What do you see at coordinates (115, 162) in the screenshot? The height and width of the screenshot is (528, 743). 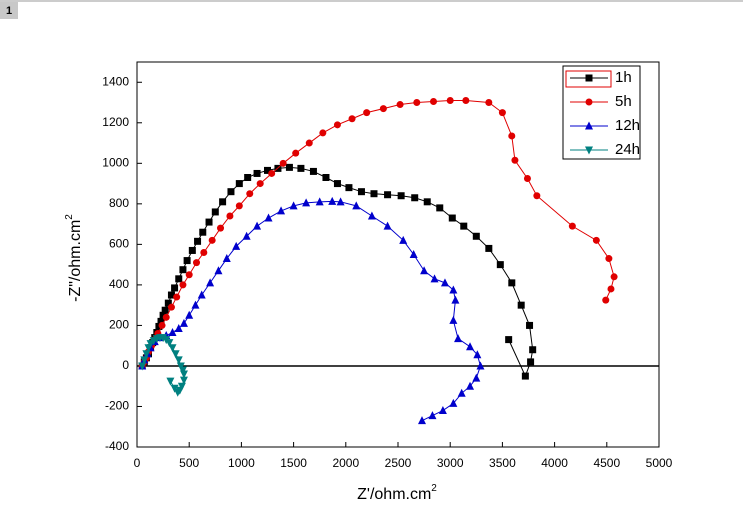 I see `y-tick-label: 1000` at bounding box center [115, 162].